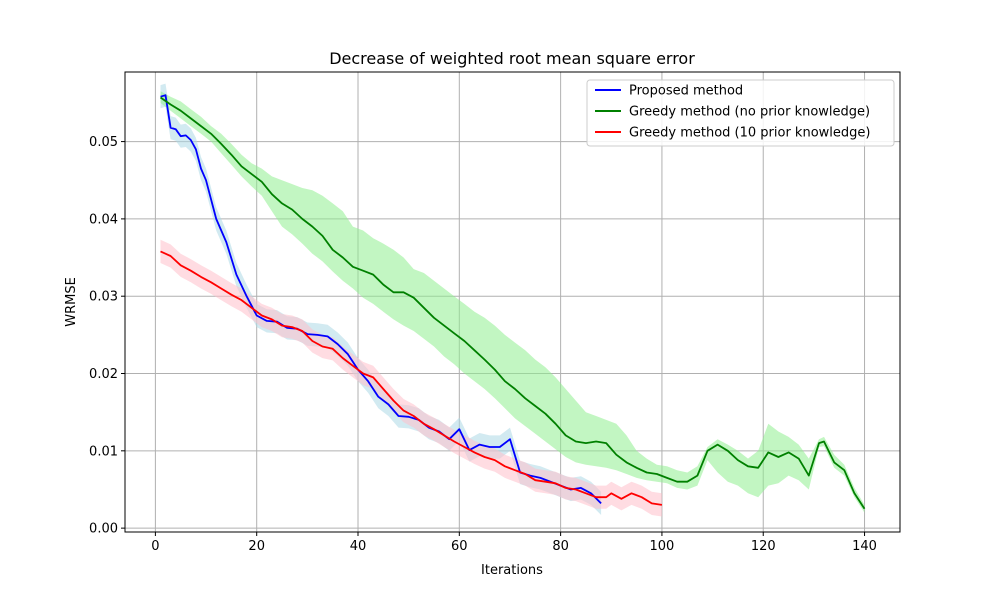 Image resolution: width=1000 pixels, height=600 pixels. Describe the element at coordinates (256, 546) in the screenshot. I see `x-tick-label: 20` at that location.